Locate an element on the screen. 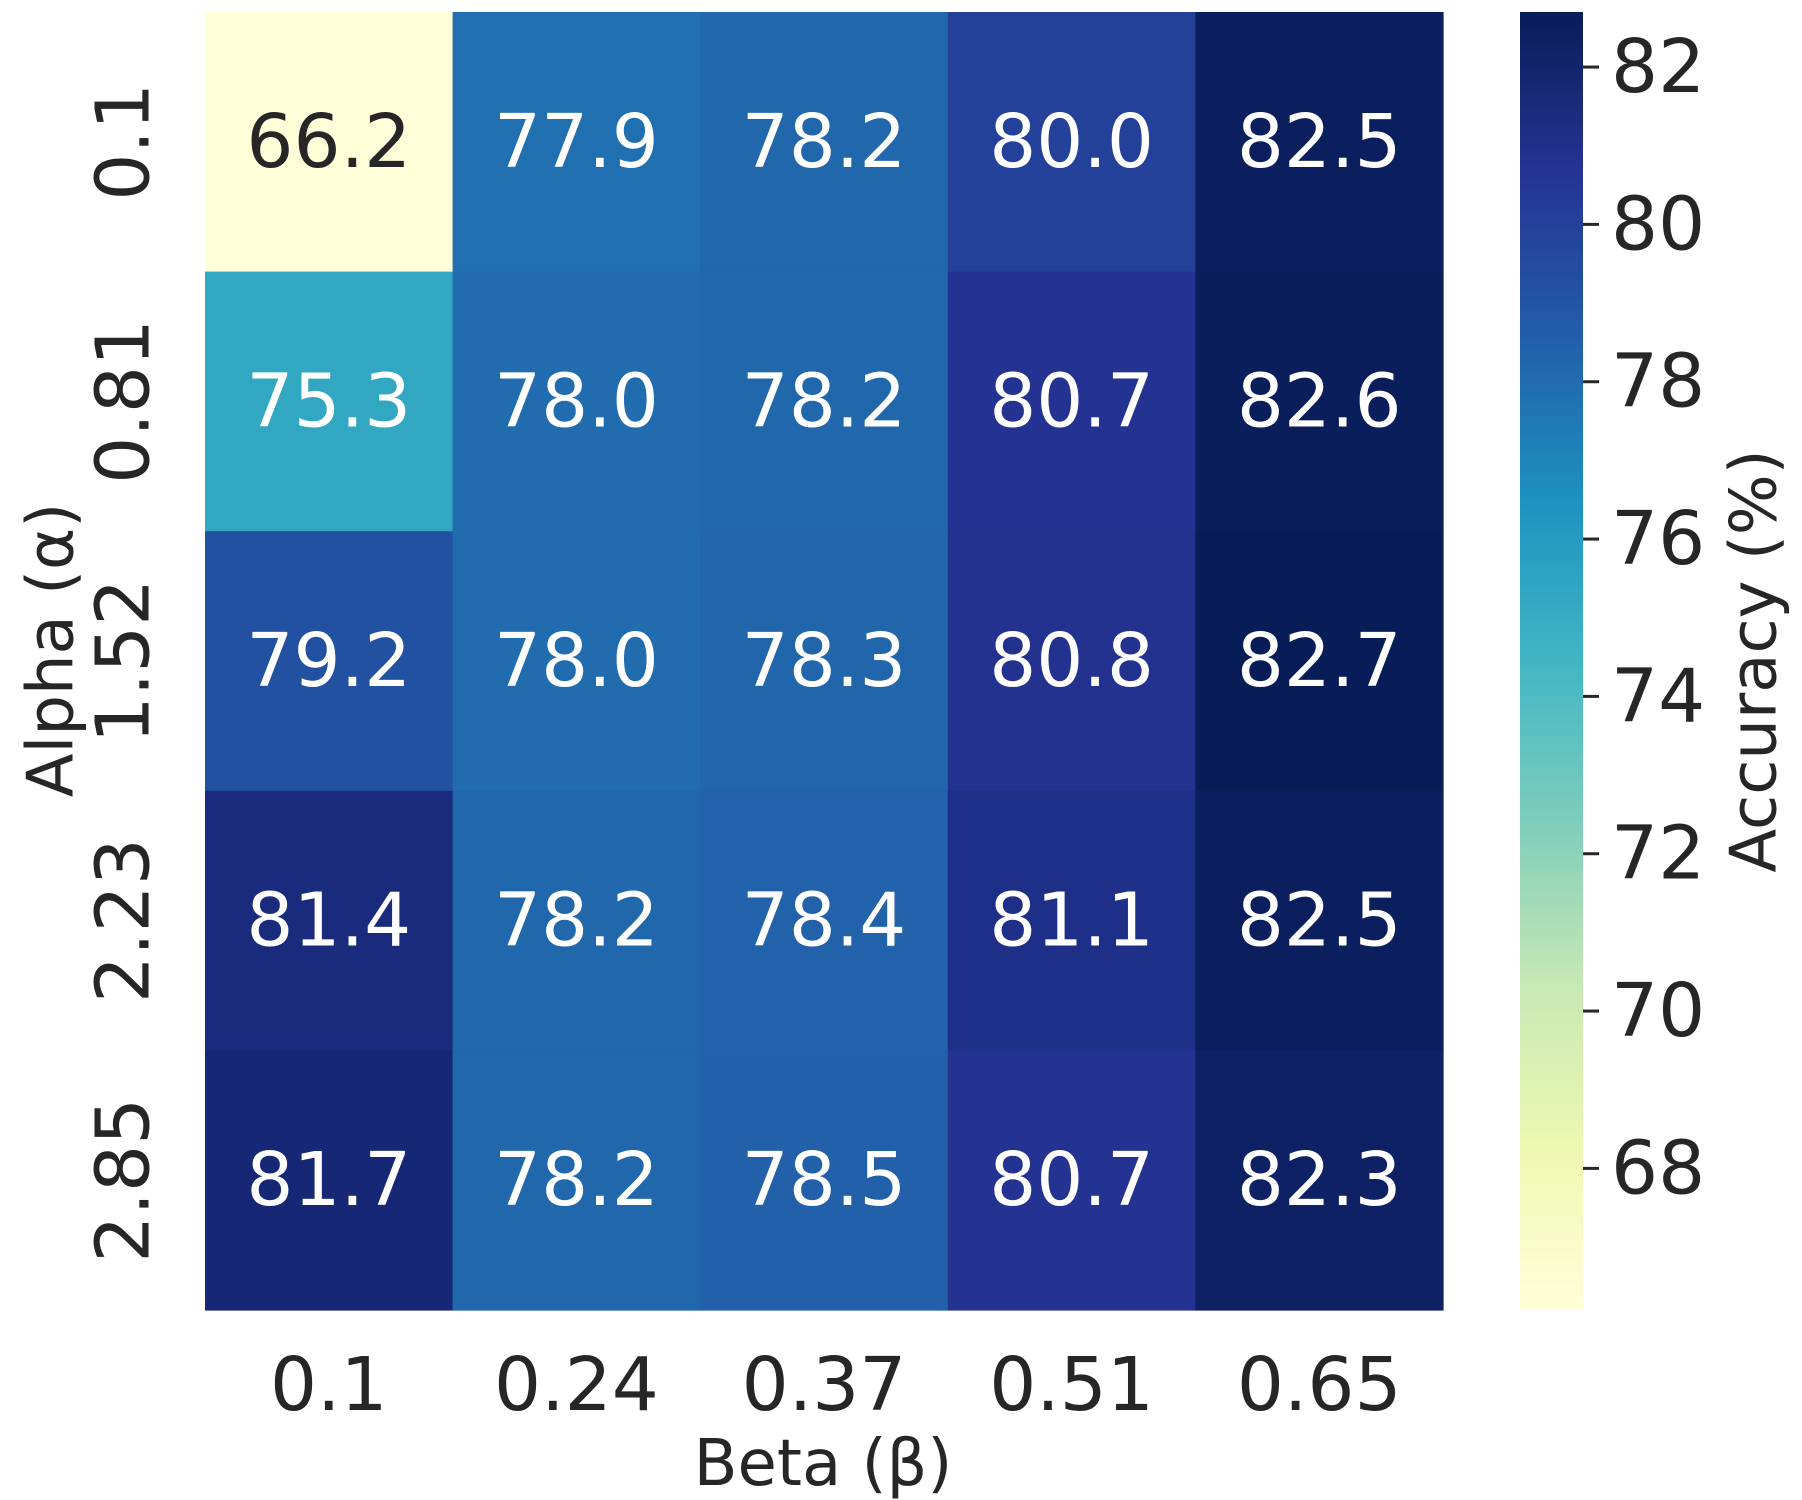  y-tick-label: 0.81 is located at coordinates (124, 401).